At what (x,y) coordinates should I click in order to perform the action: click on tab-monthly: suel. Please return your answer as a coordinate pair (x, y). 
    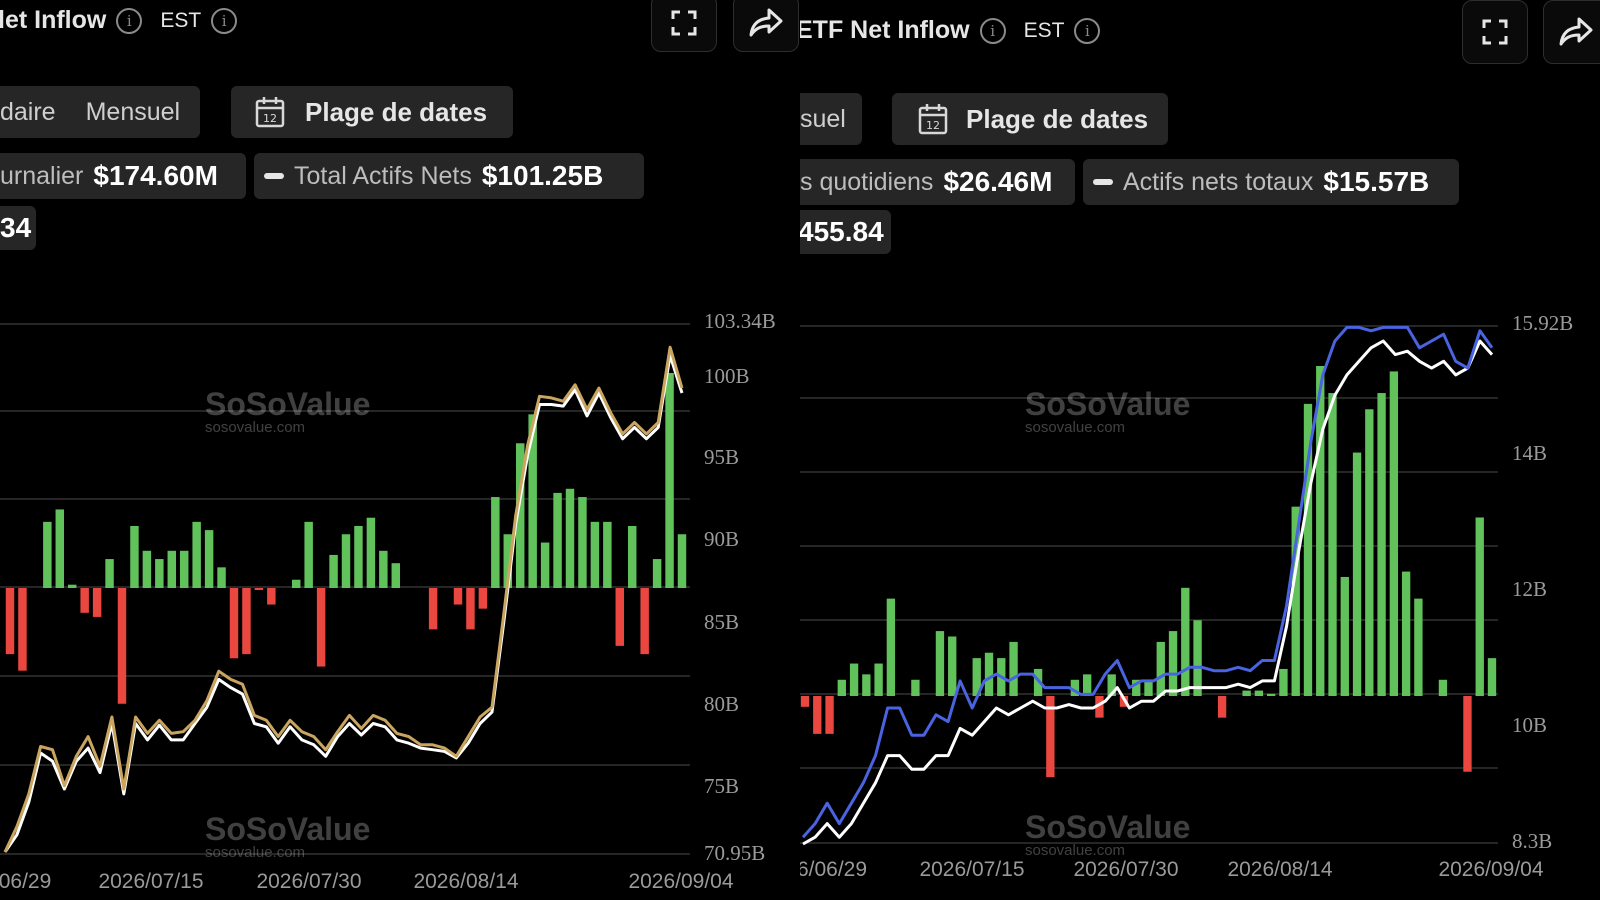
    Looking at the image, I should click on (823, 118).